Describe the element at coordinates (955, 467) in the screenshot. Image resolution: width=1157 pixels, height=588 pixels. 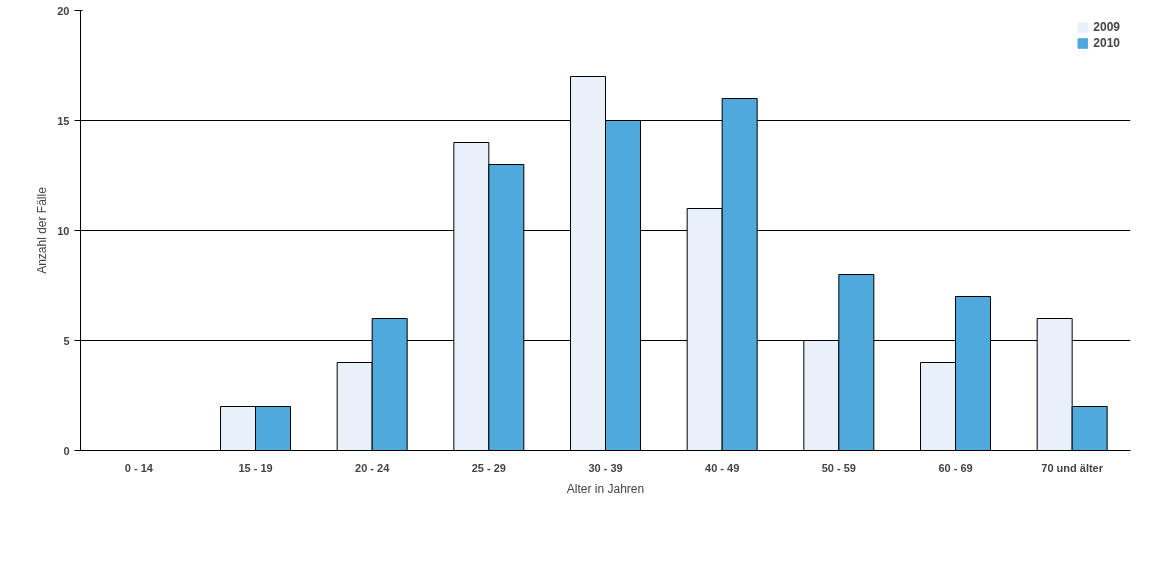
I see `x-tick-label: 60 - 69` at that location.